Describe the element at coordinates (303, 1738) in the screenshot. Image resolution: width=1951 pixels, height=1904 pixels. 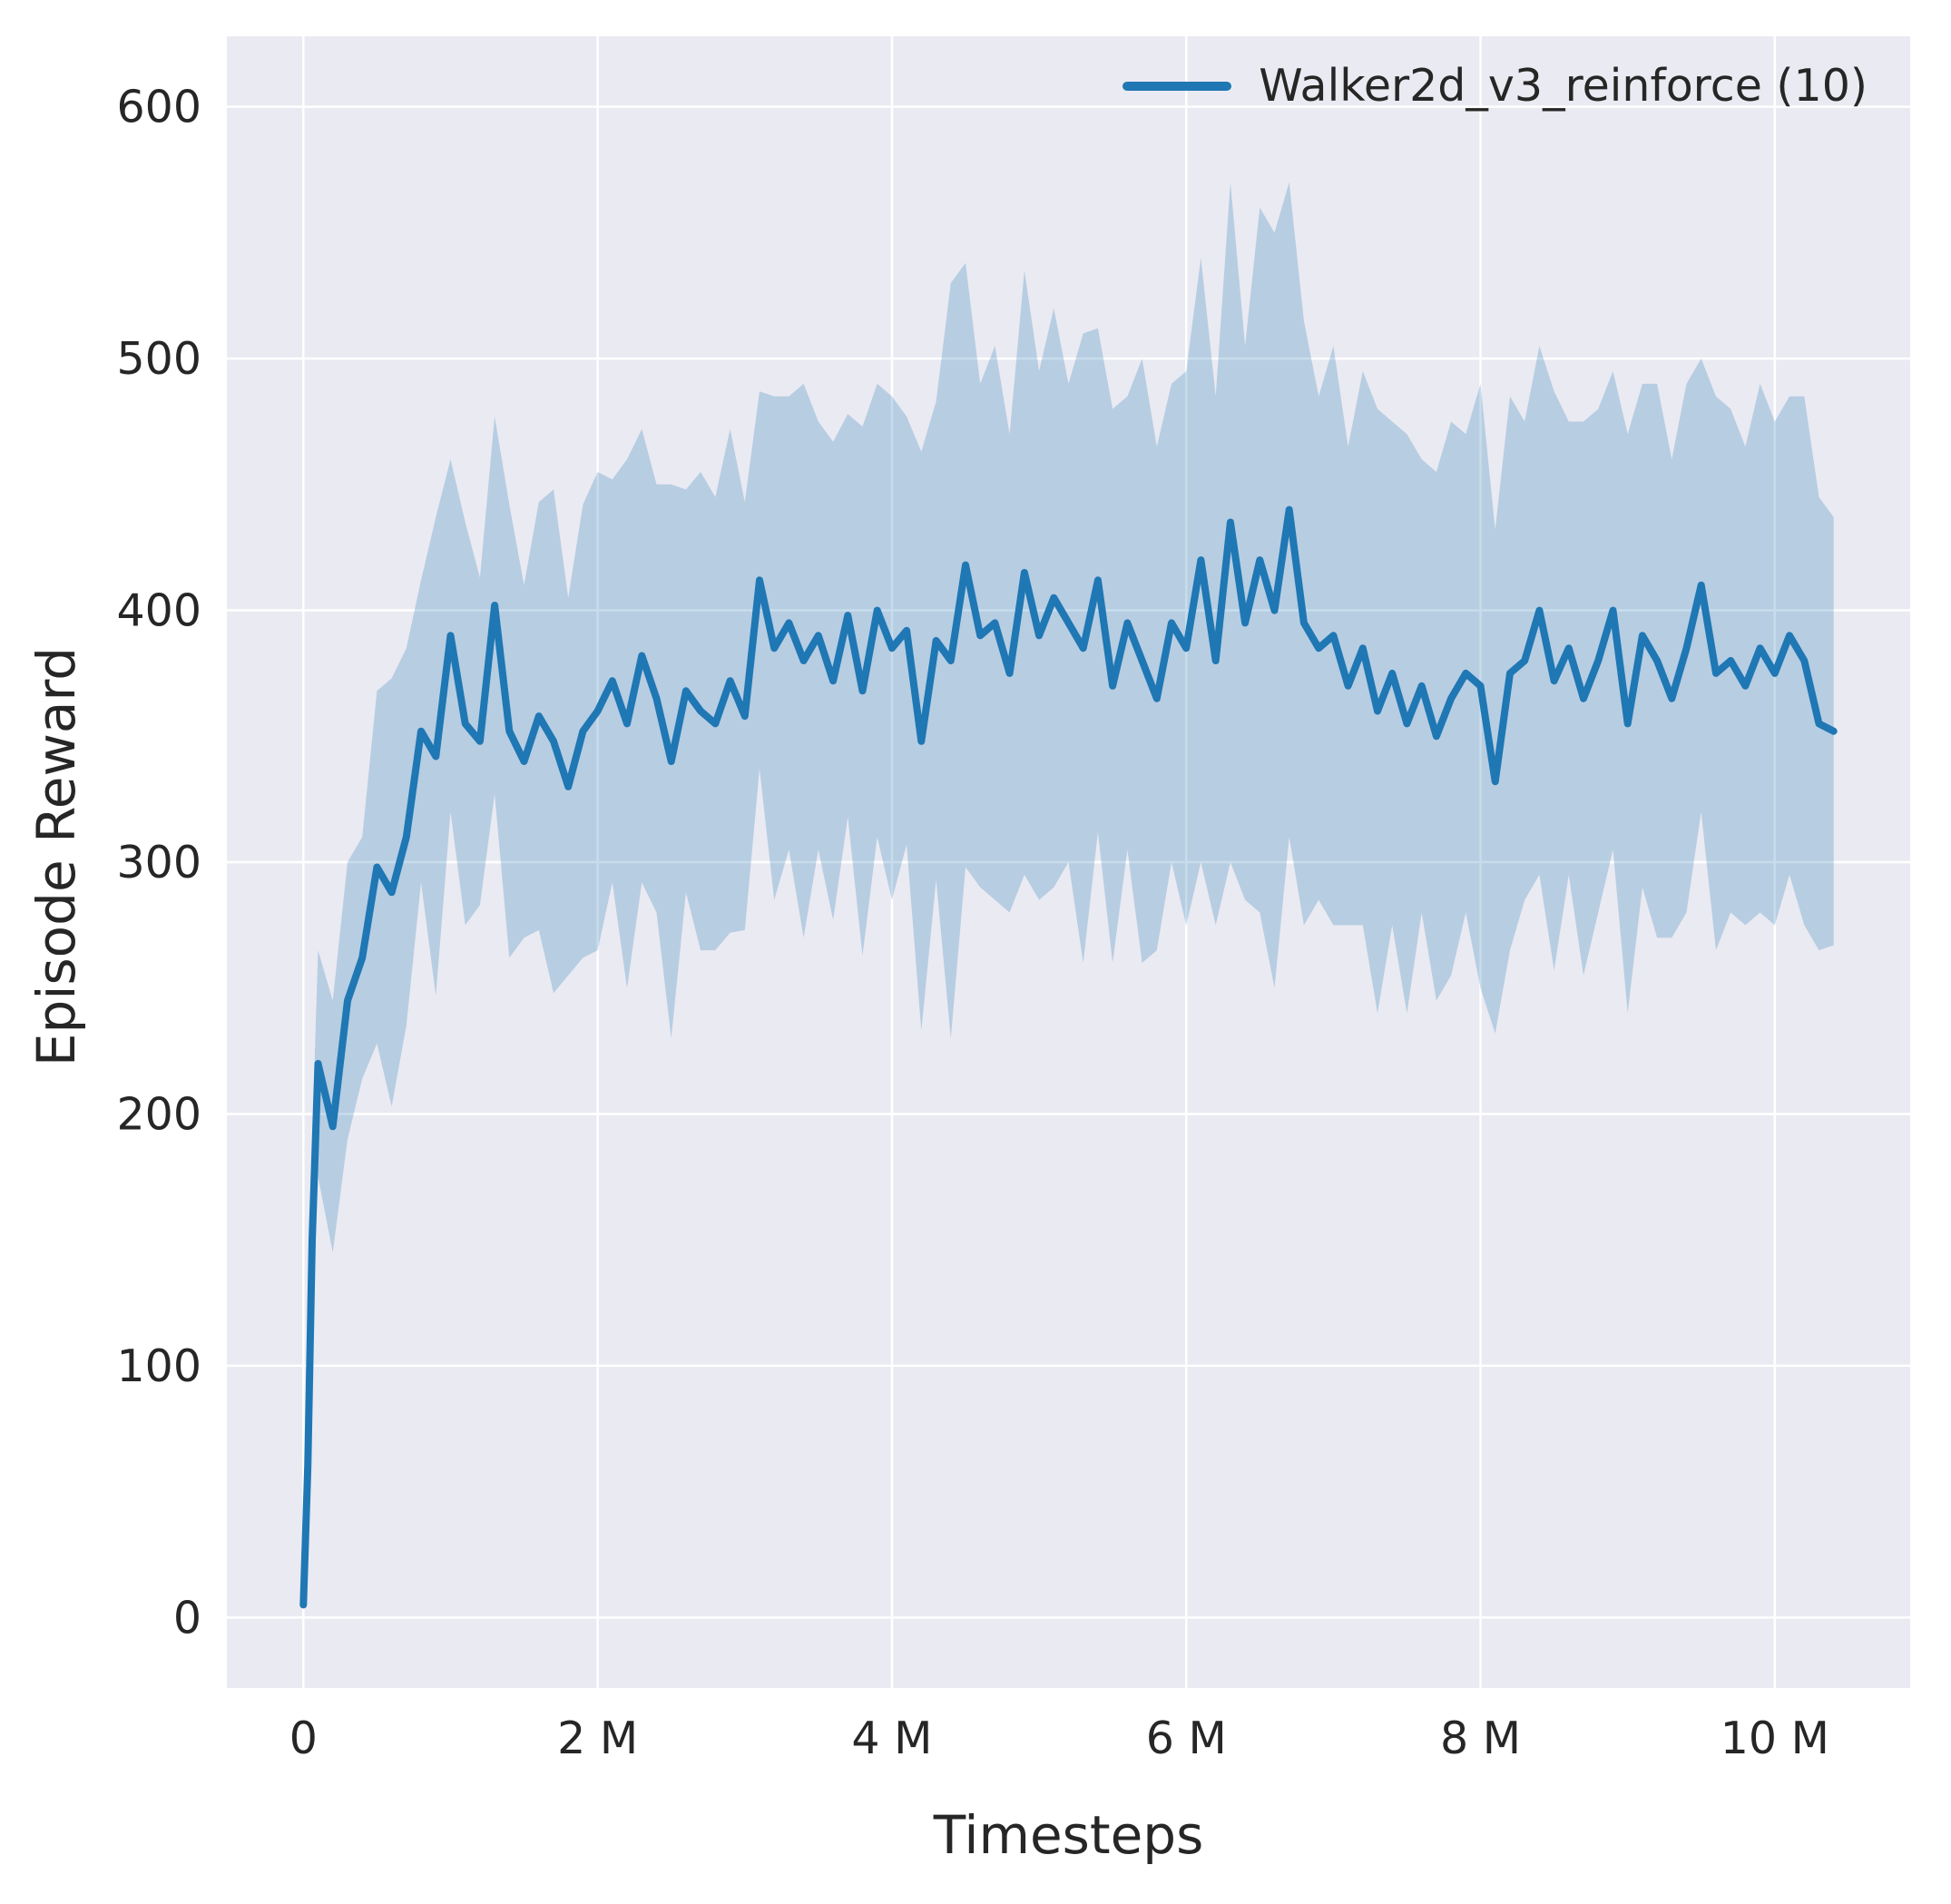
I see `x-tick-label: 0` at that location.